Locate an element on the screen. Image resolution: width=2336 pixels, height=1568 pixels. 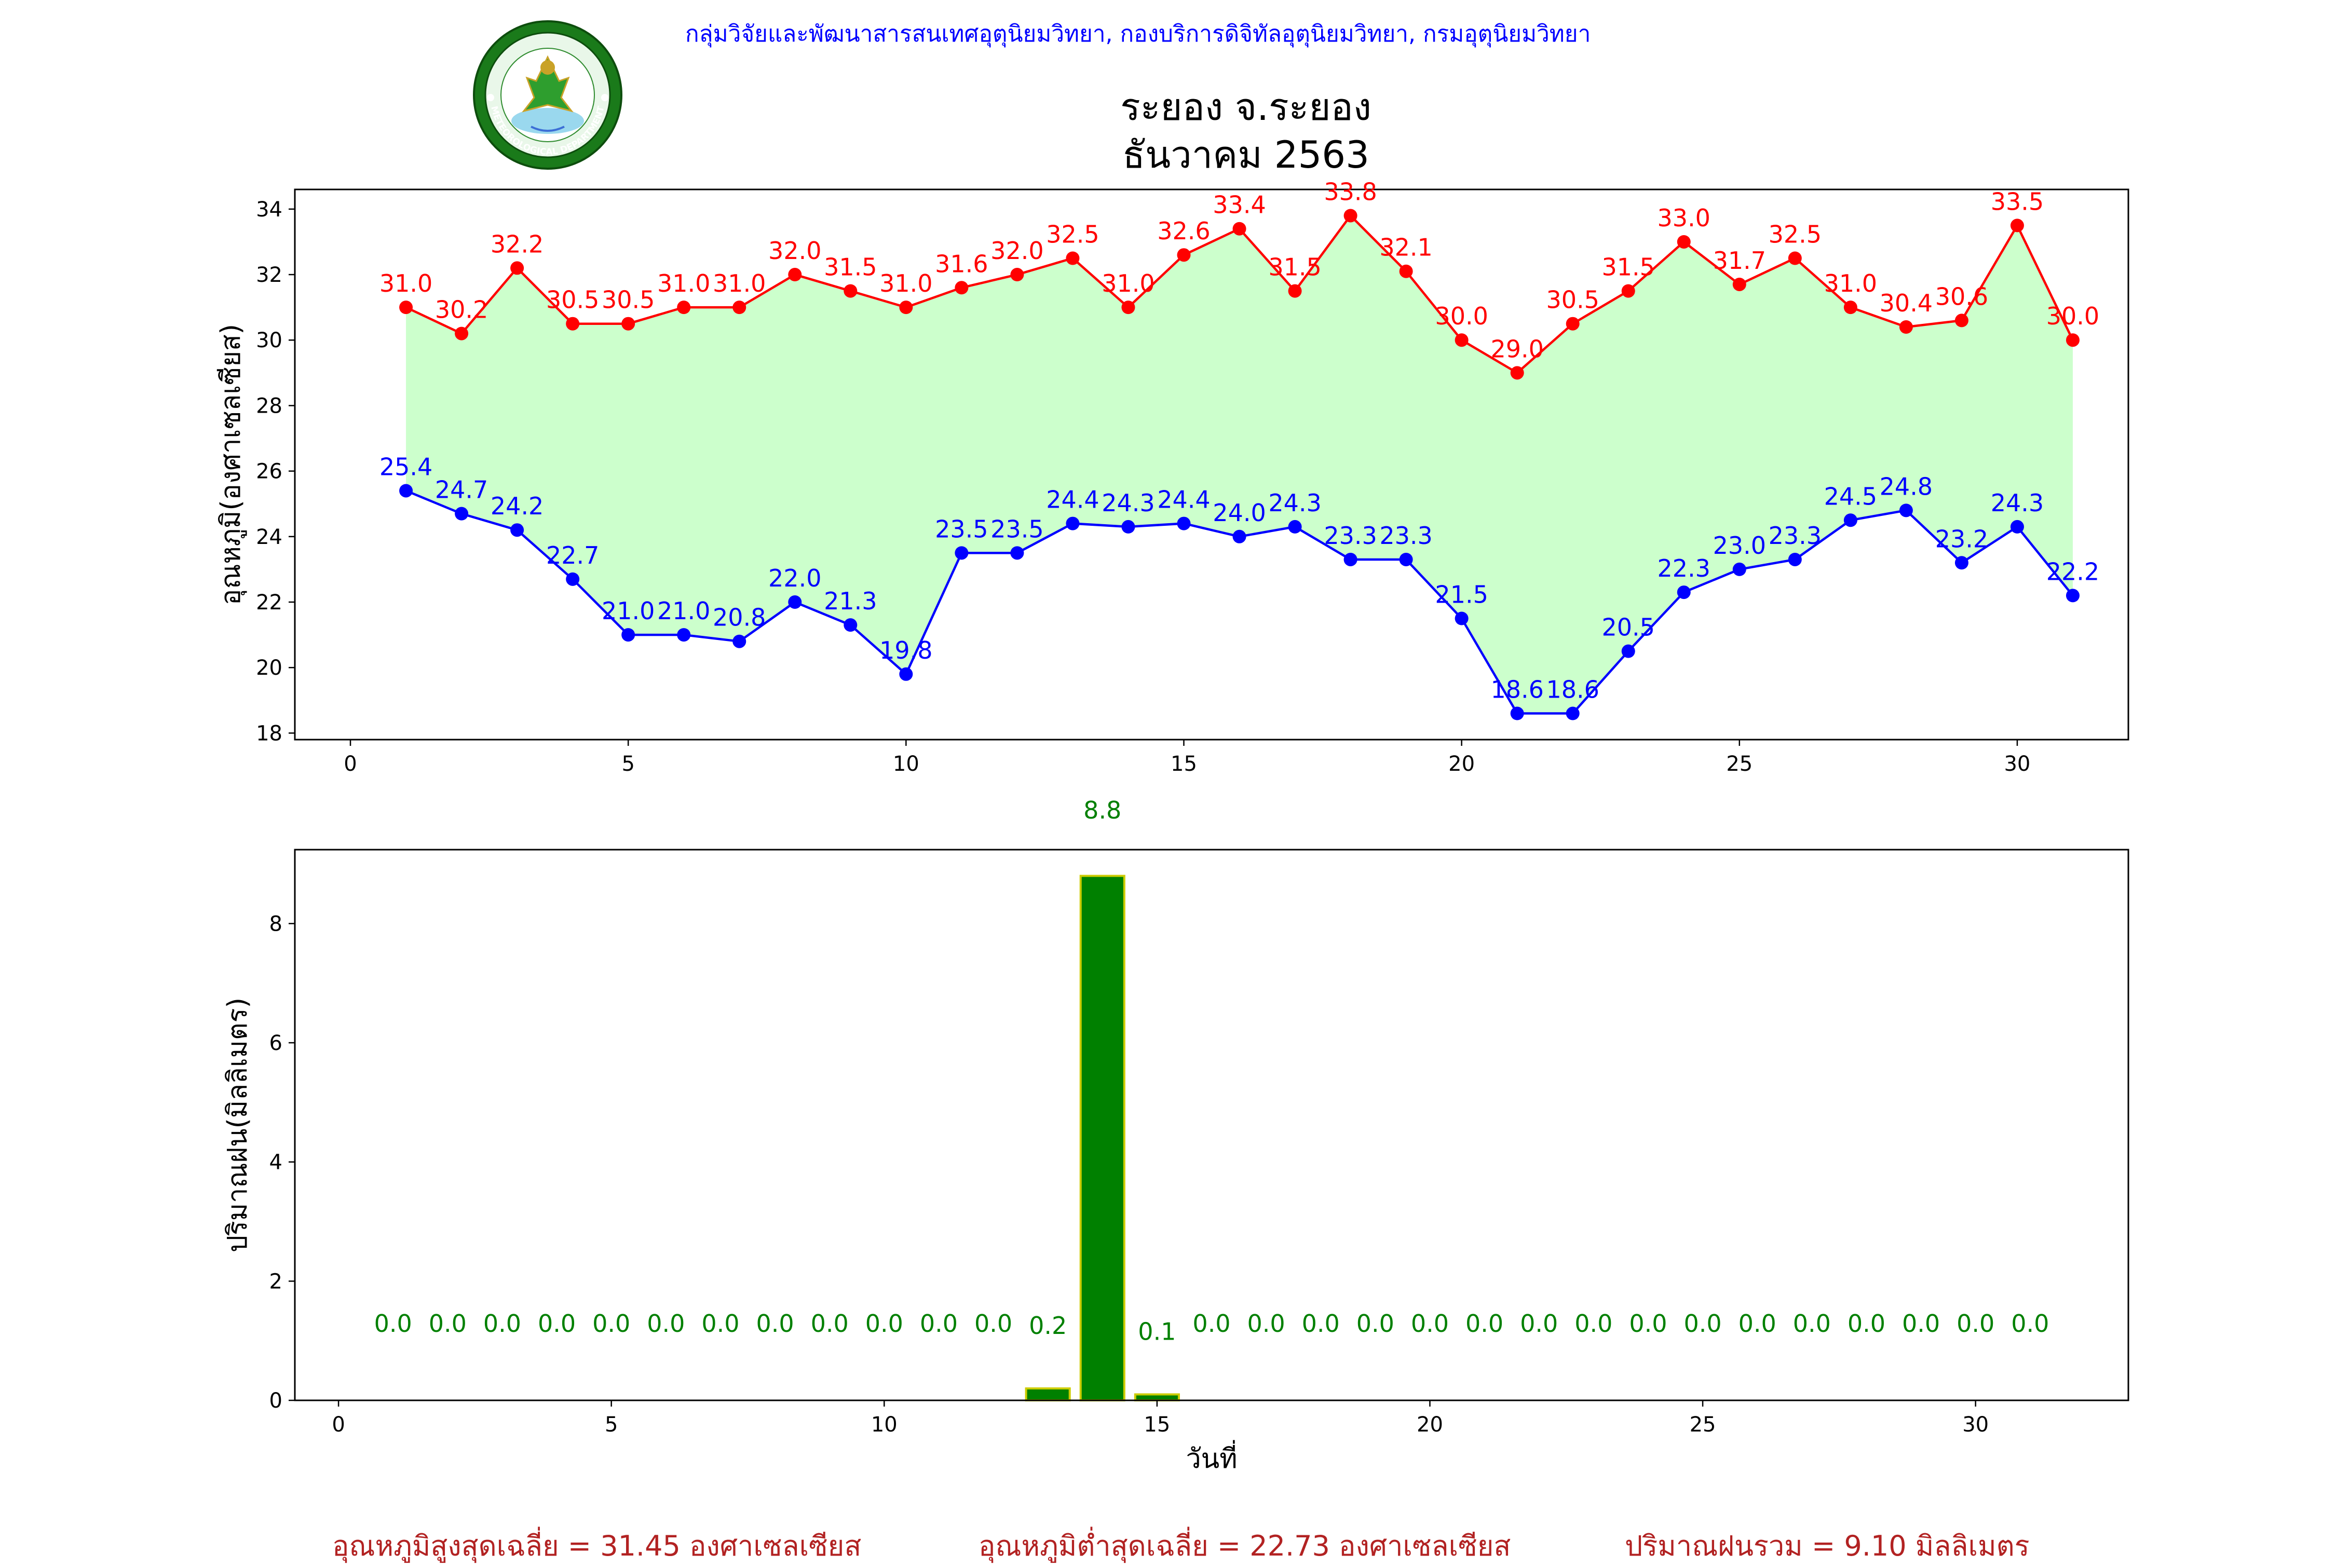
rainfall-x-tick-label: 10 is located at coordinates (884, 1425).